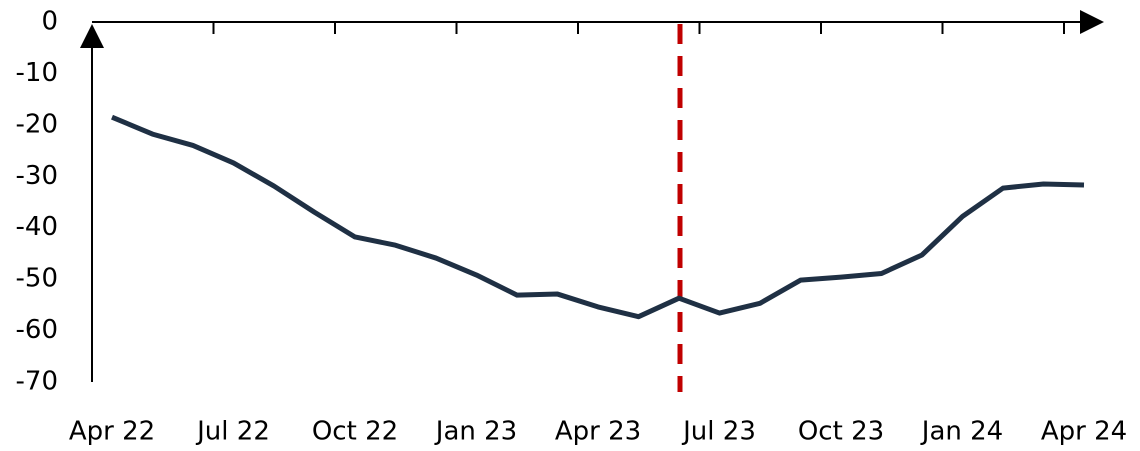 The height and width of the screenshot is (451, 1140). What do you see at coordinates (1084, 432) in the screenshot?
I see `x-tick-label: Apr 24` at bounding box center [1084, 432].